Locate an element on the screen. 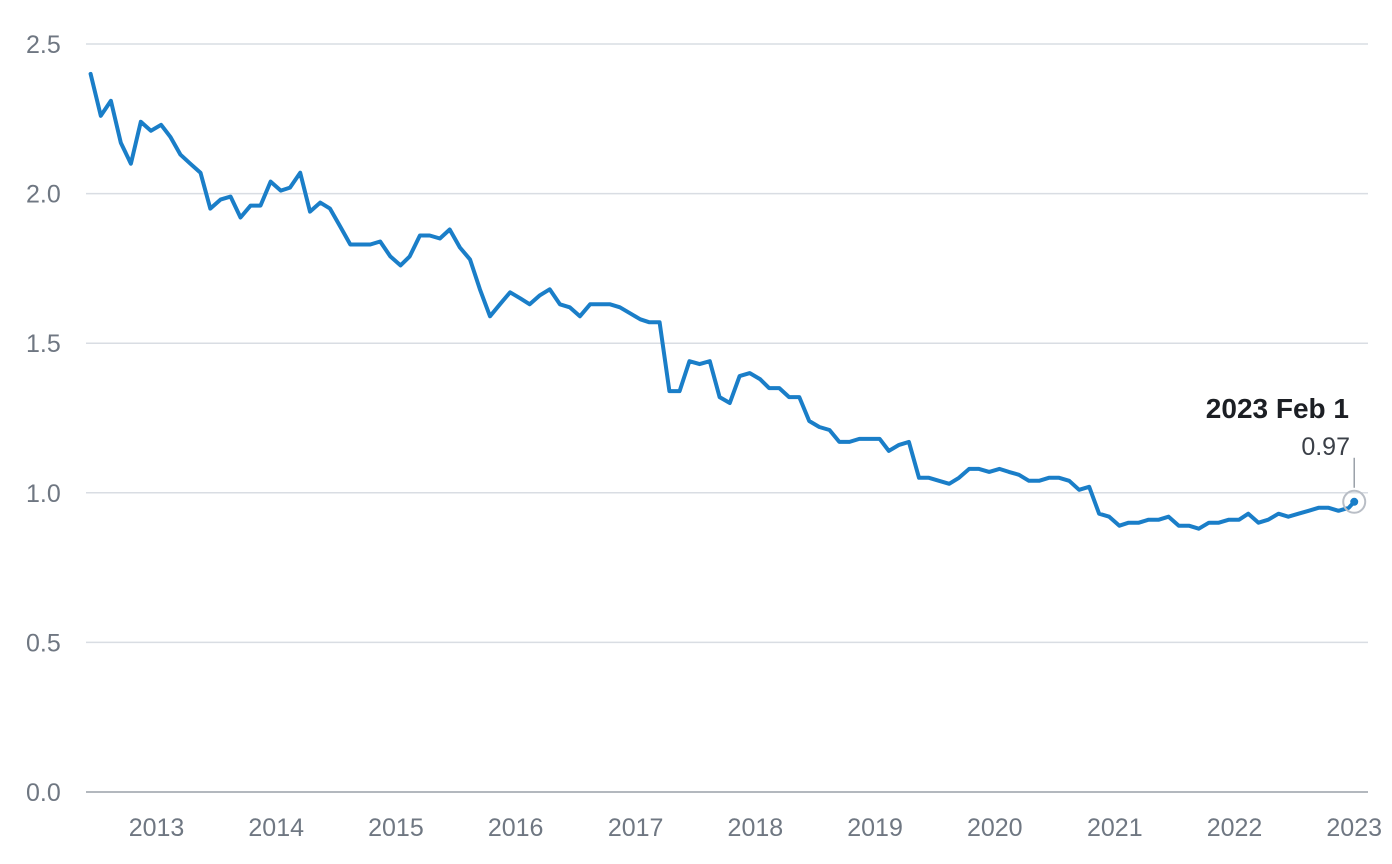 This screenshot has height=864, width=1392. x-tick-label: 2018 is located at coordinates (756, 828).